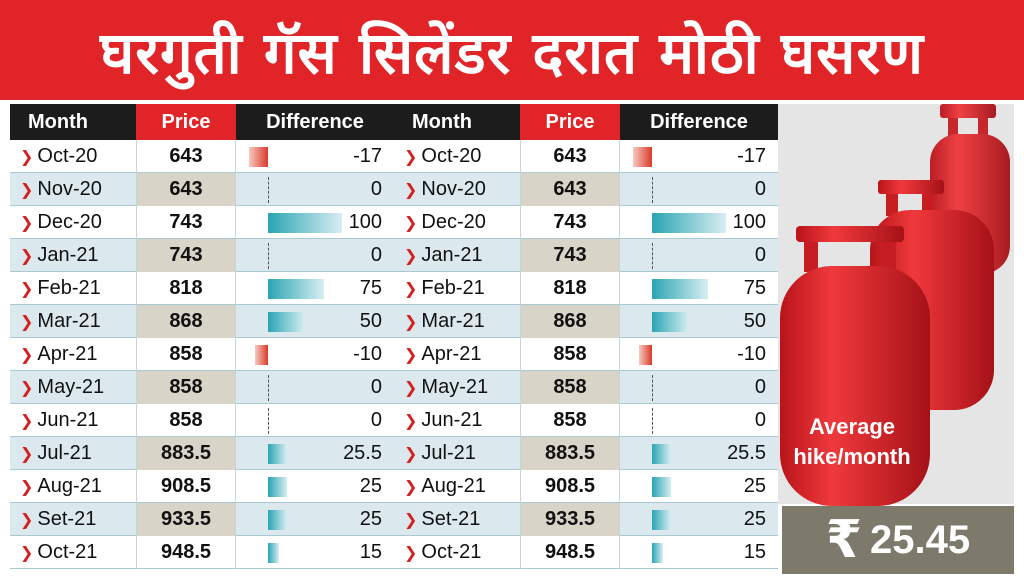 This screenshot has height=576, width=1024. Describe the element at coordinates (186, 321) in the screenshot. I see `price-cell: 868` at that location.